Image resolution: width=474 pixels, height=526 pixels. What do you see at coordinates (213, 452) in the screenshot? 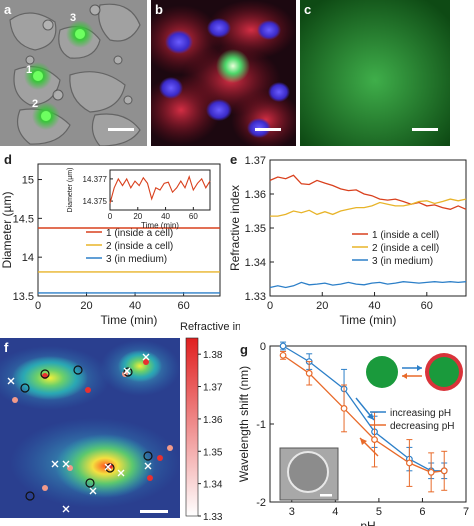
I see `colorbar-tick-label: 1.35` at bounding box center [213, 452].